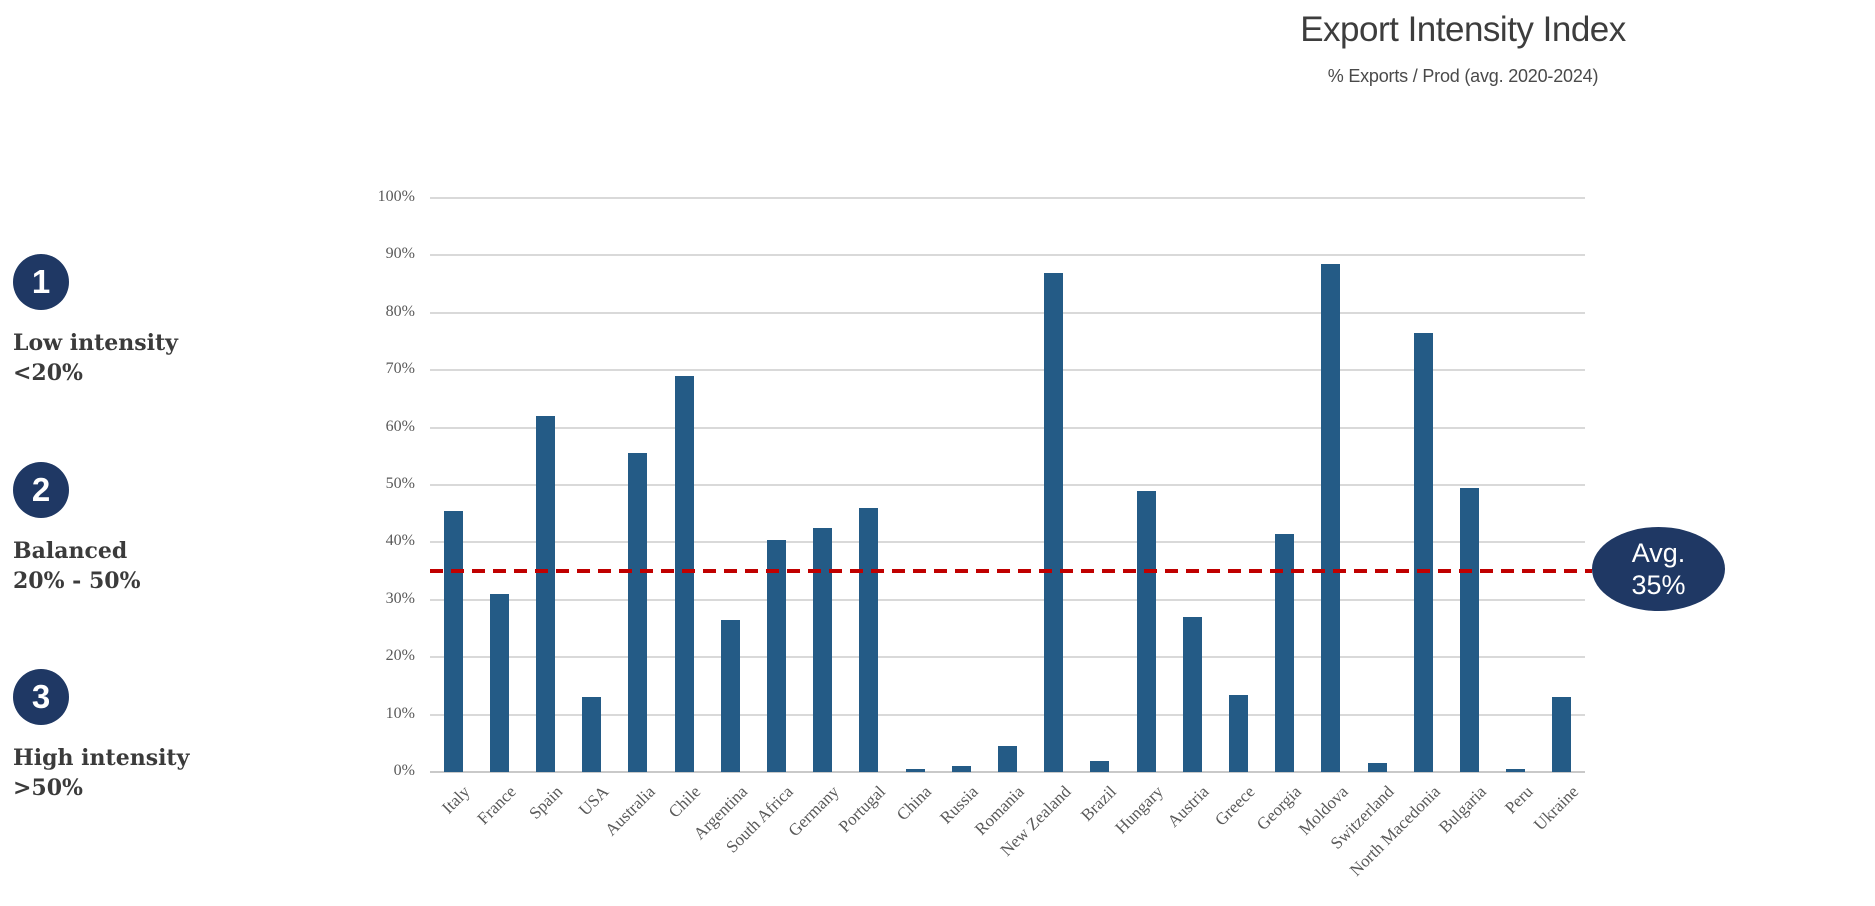 This screenshot has width=1875, height=906. Describe the element at coordinates (95, 343) in the screenshot. I see `legend-label: Low intensity` at that location.